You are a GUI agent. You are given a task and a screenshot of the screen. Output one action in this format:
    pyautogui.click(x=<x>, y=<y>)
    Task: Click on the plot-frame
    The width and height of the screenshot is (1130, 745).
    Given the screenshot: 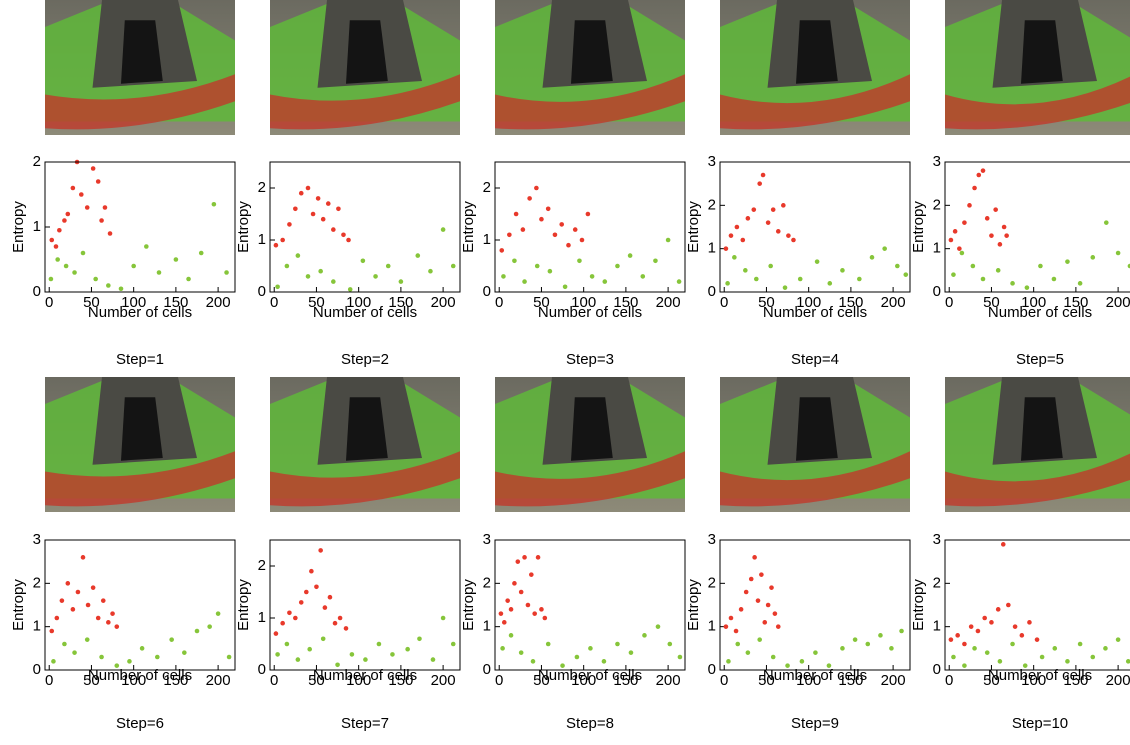 What is the action you would take?
    pyautogui.click(x=590, y=227)
    